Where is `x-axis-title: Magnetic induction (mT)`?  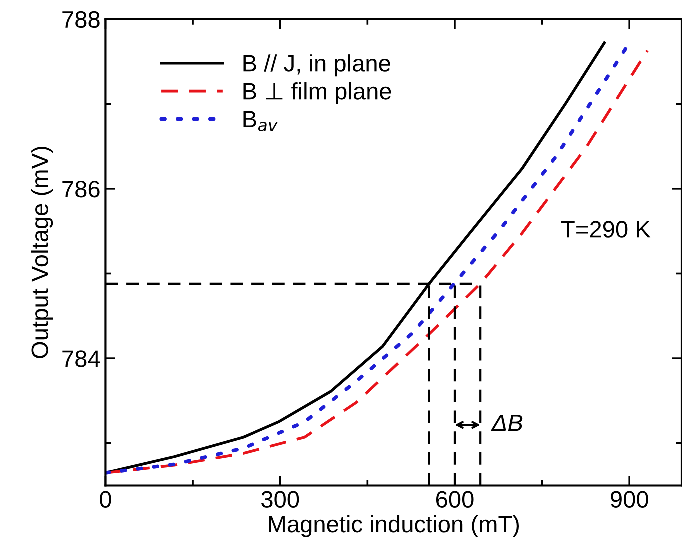 x-axis-title: Magnetic induction (mT) is located at coordinates (394, 526).